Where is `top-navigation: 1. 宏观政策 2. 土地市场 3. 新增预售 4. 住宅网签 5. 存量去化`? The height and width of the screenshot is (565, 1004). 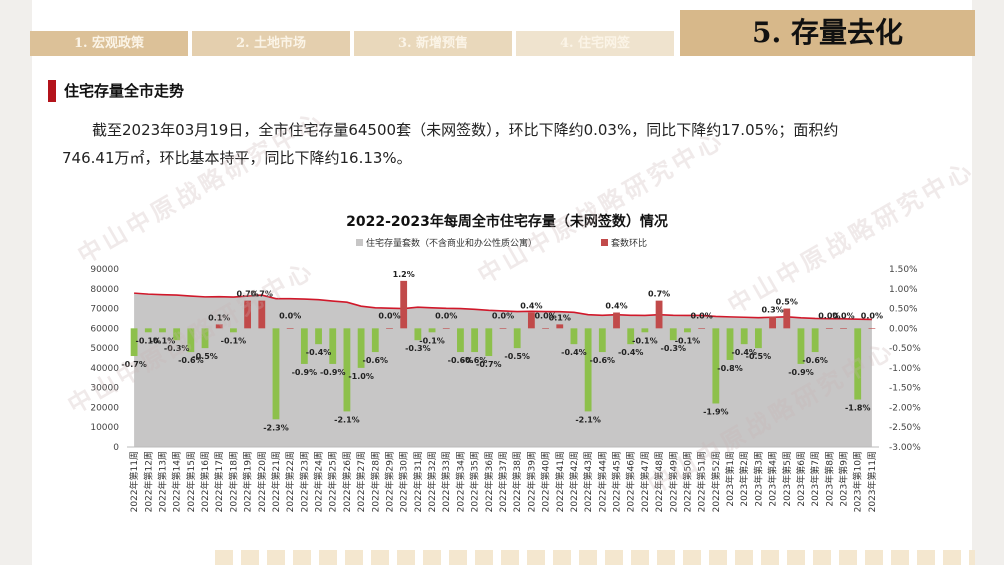
top-navigation: 1. 宏观政策 2. 土地市场 3. 新增预售 4. 住宅网签 5. 存量去化 is located at coordinates (502, 30).